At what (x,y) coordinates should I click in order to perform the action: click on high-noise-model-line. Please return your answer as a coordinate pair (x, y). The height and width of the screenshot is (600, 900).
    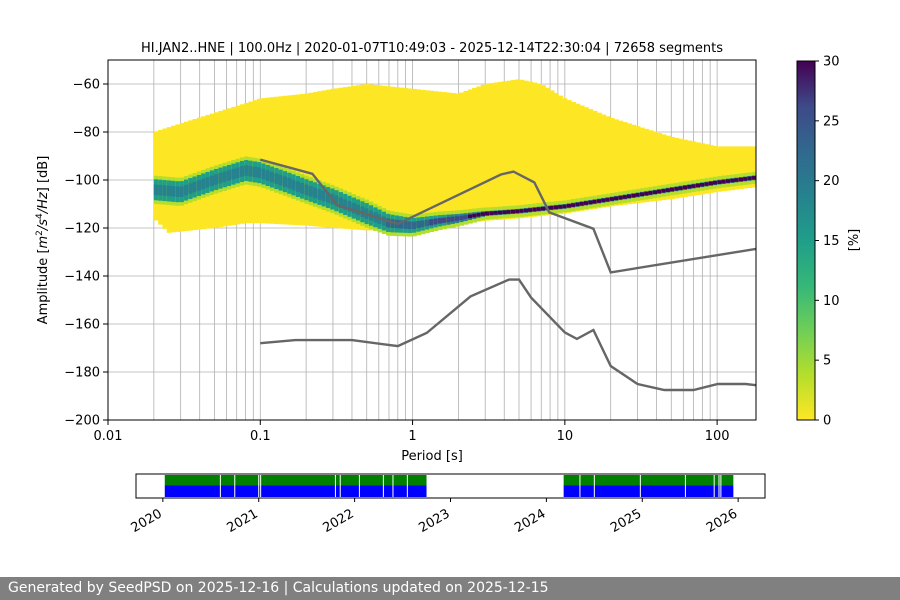
    Looking at the image, I should click on (507, 216).